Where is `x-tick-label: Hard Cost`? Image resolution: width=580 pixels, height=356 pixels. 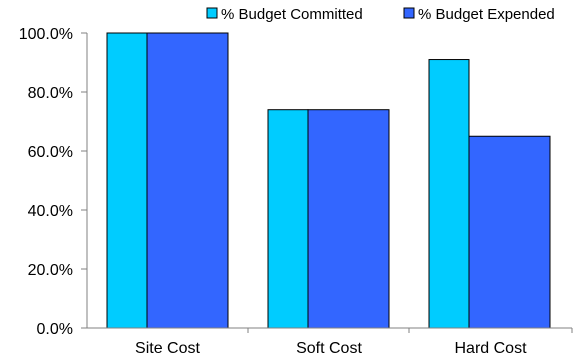 x-tick-label: Hard Cost is located at coordinates (490, 348).